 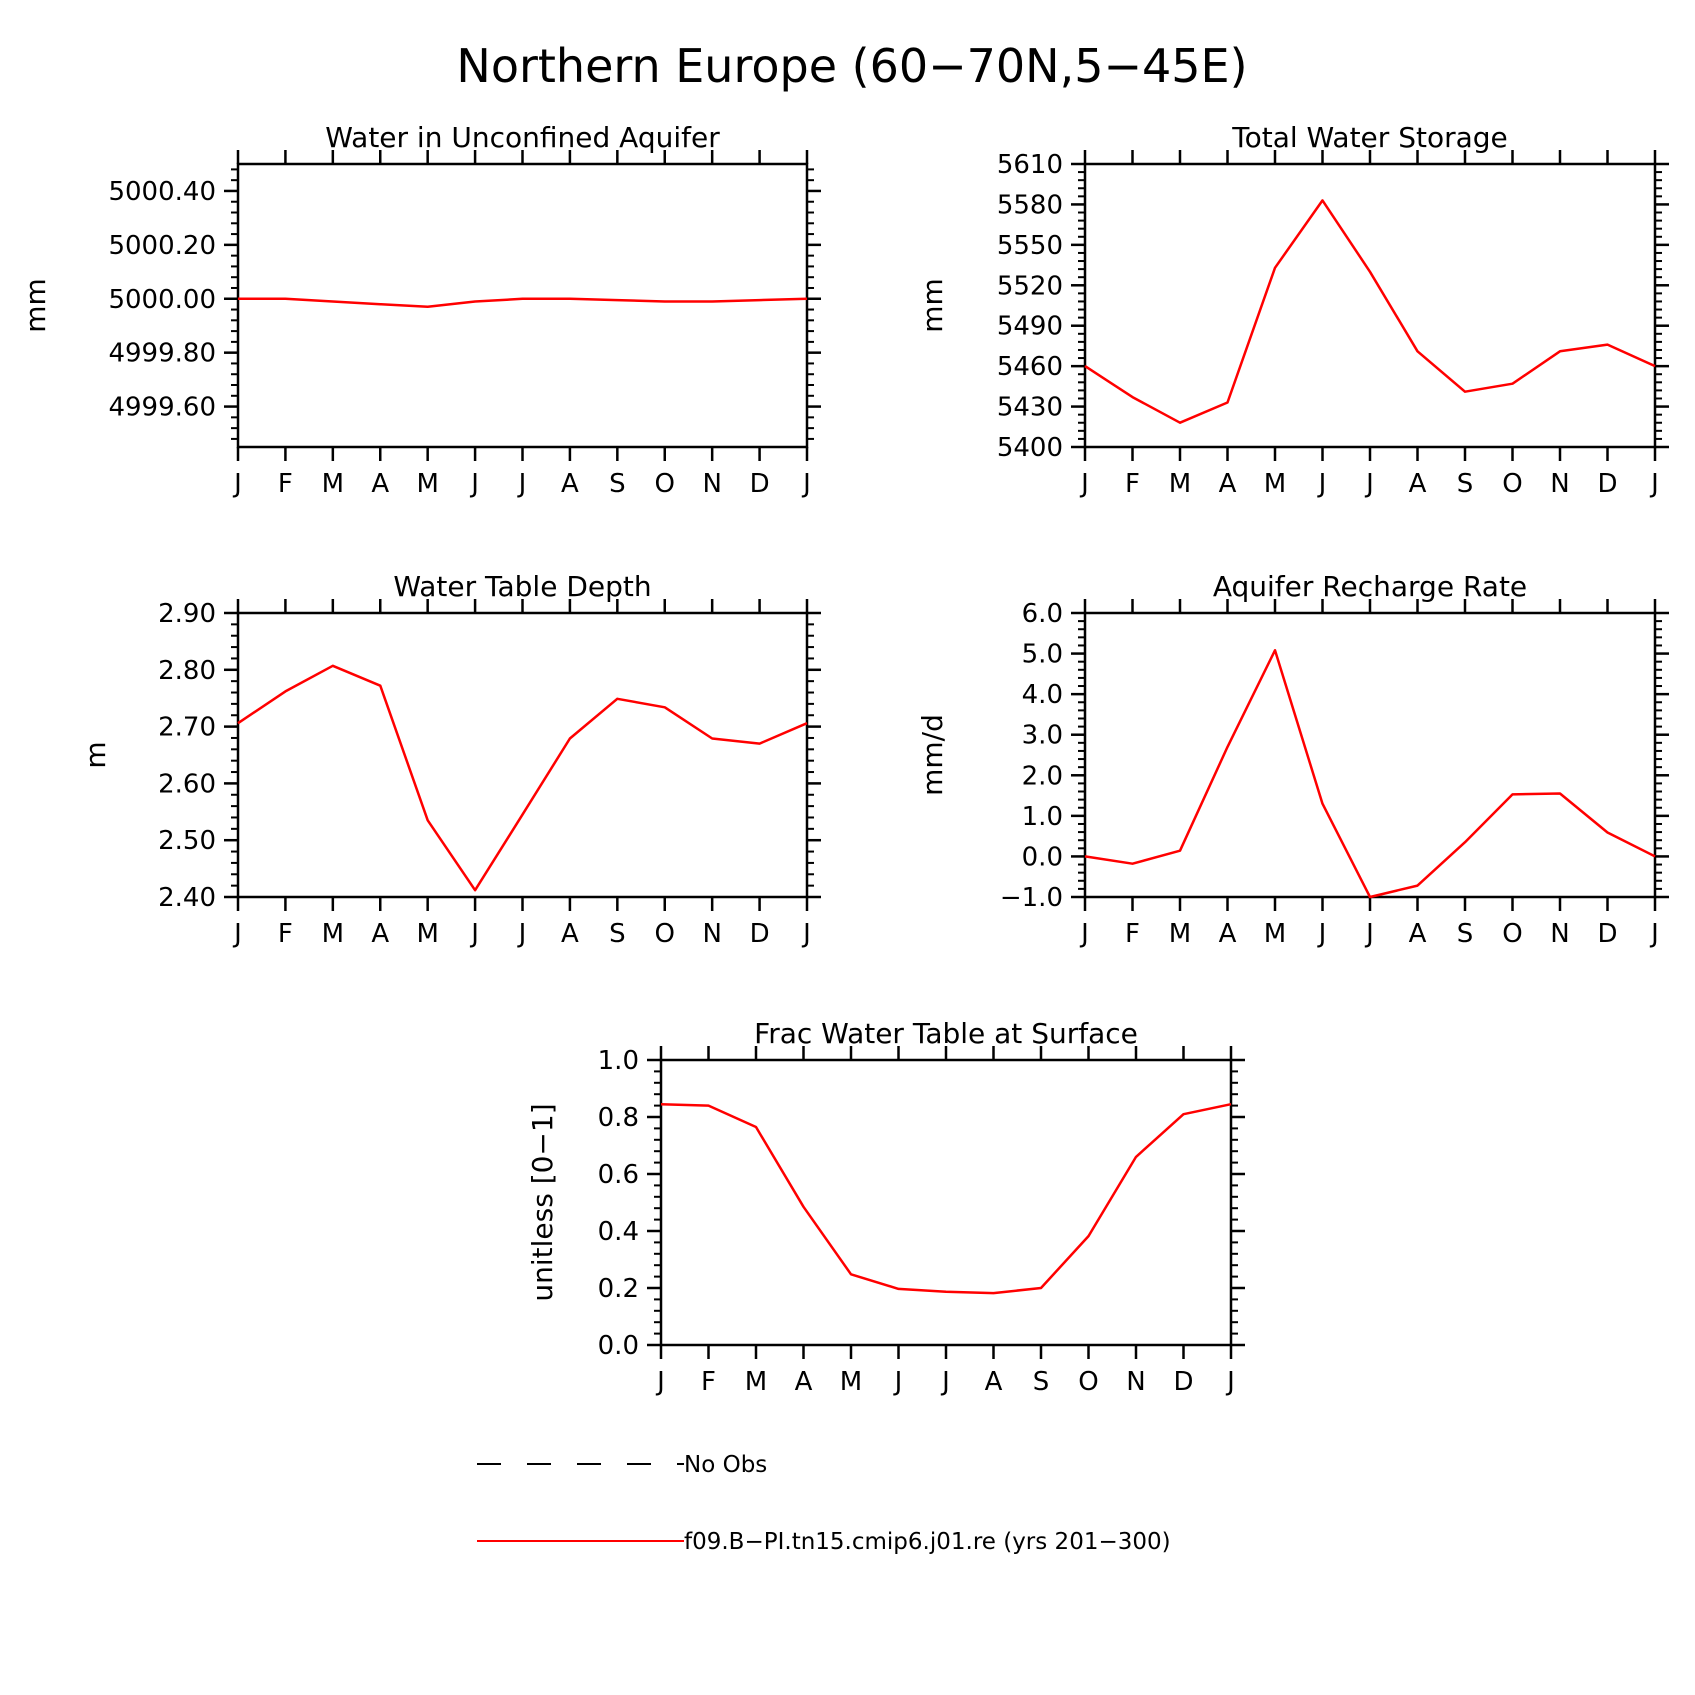 I want to click on y-tick-label: 5400, so click(x=1030, y=448).